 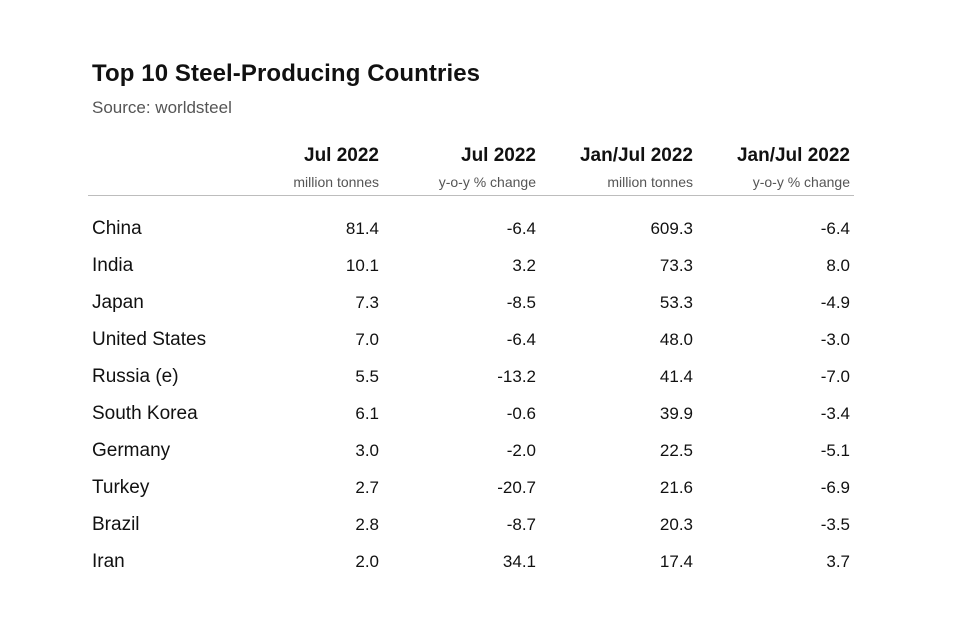 I want to click on table-cell: 2.7, so click(x=367, y=487).